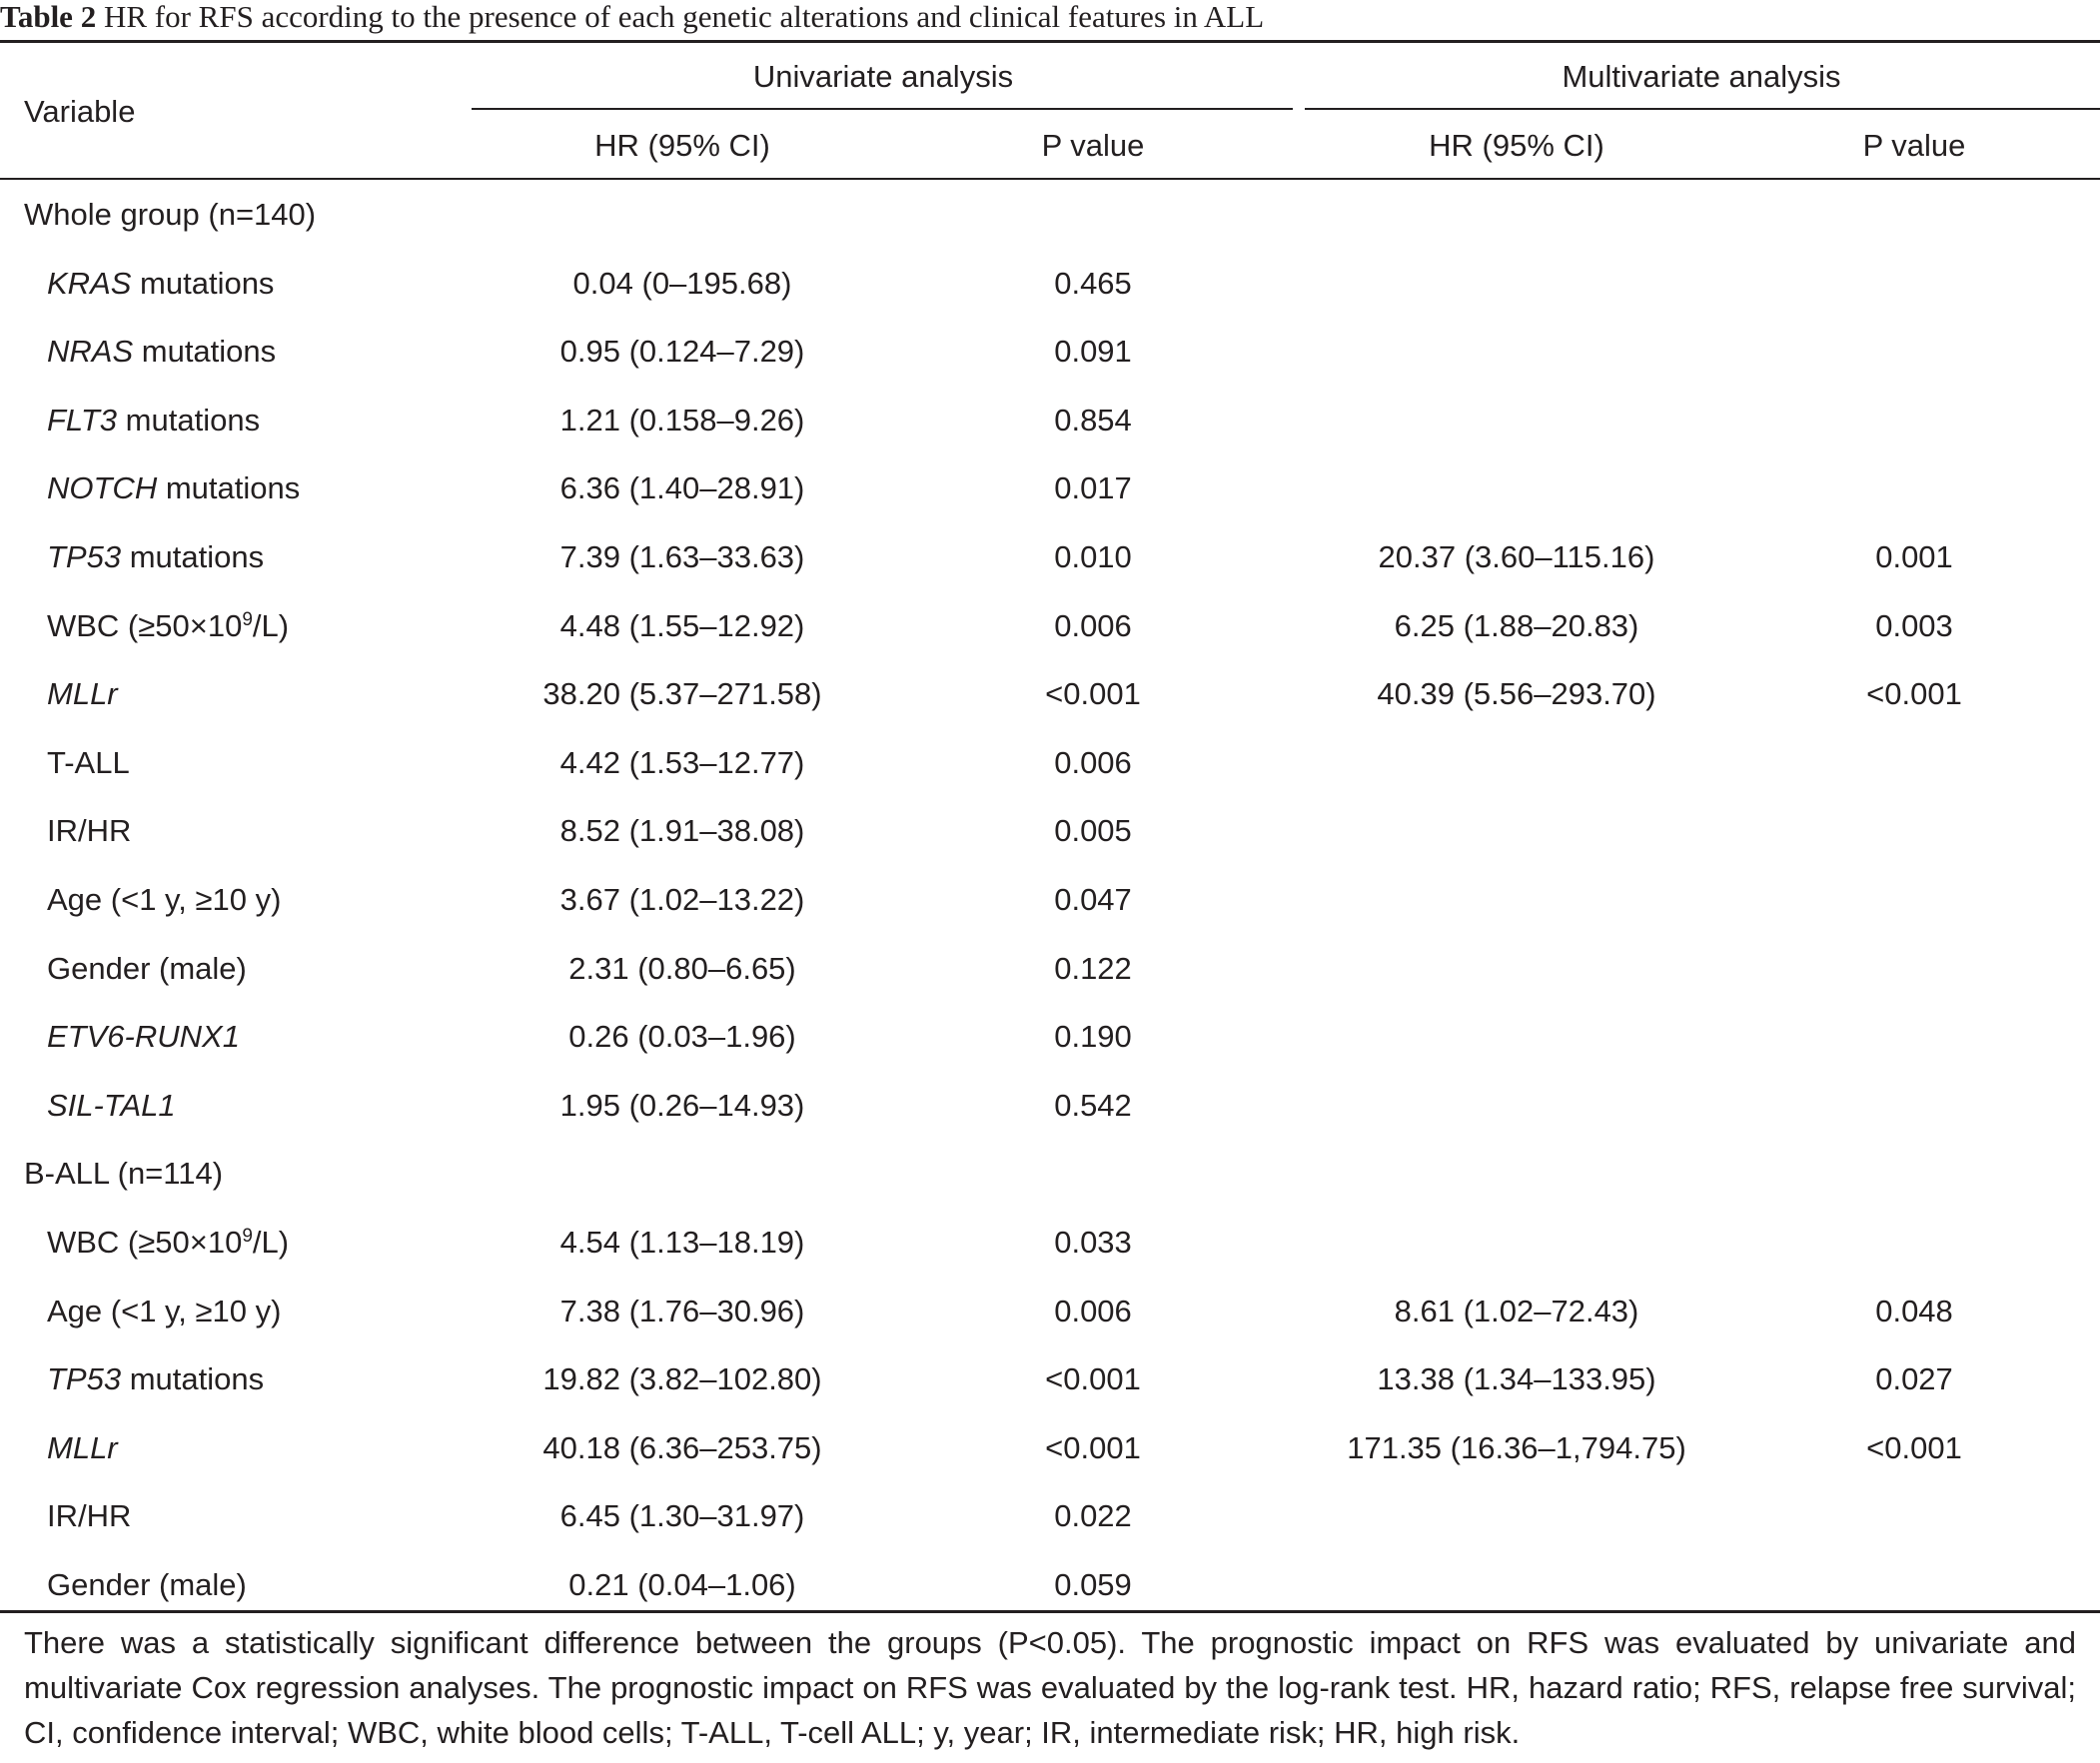  I want to click on variable-text: Gender (male), so click(147, 968).